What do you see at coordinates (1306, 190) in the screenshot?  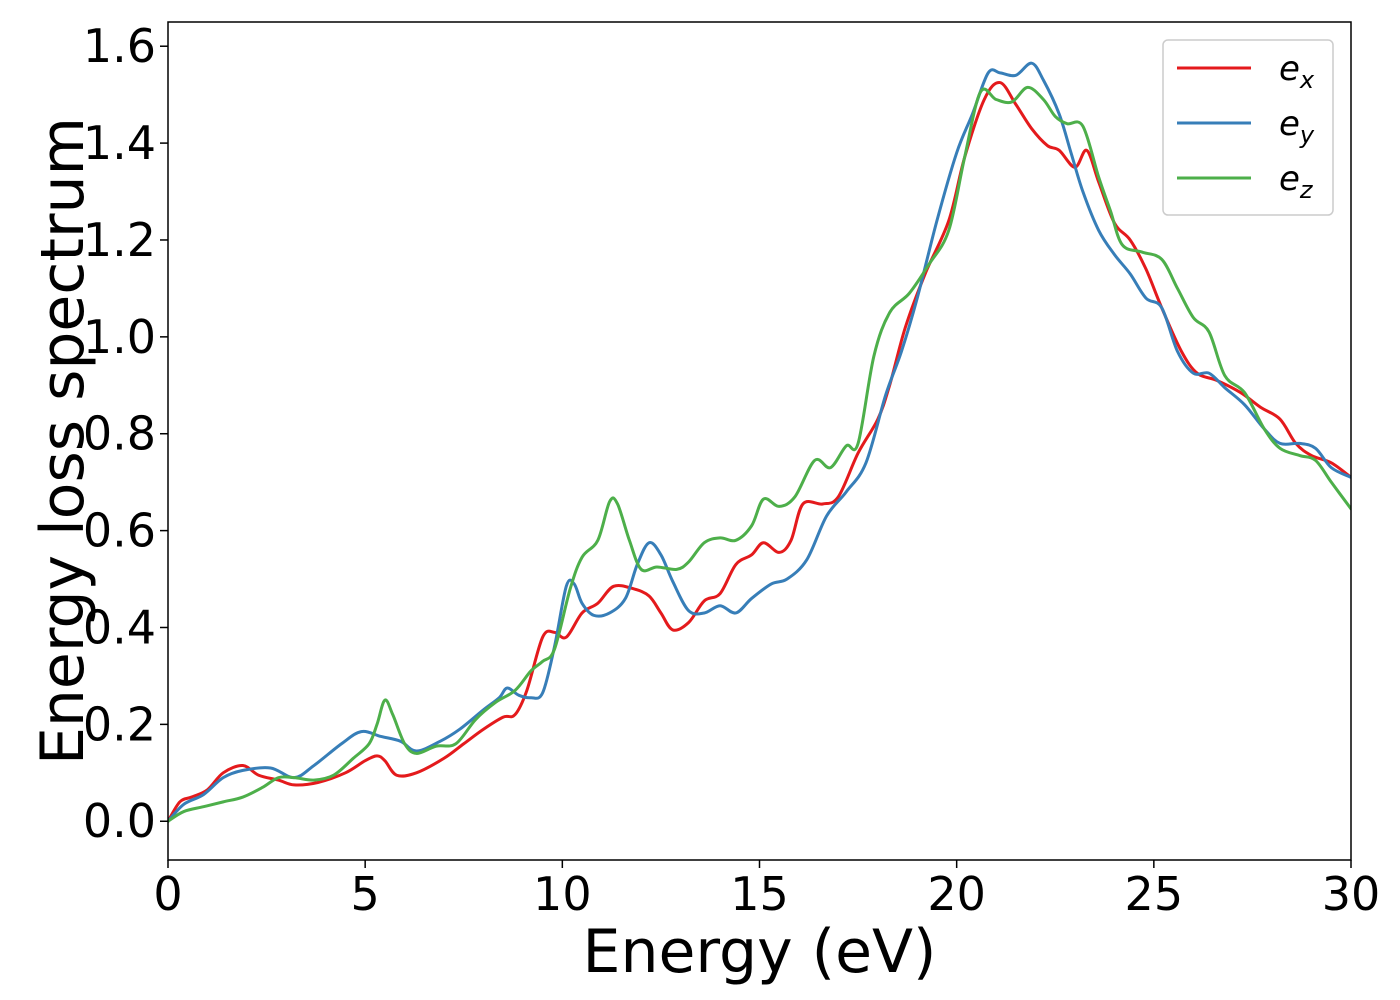 I see `legend-label-subscript: z` at bounding box center [1306, 190].